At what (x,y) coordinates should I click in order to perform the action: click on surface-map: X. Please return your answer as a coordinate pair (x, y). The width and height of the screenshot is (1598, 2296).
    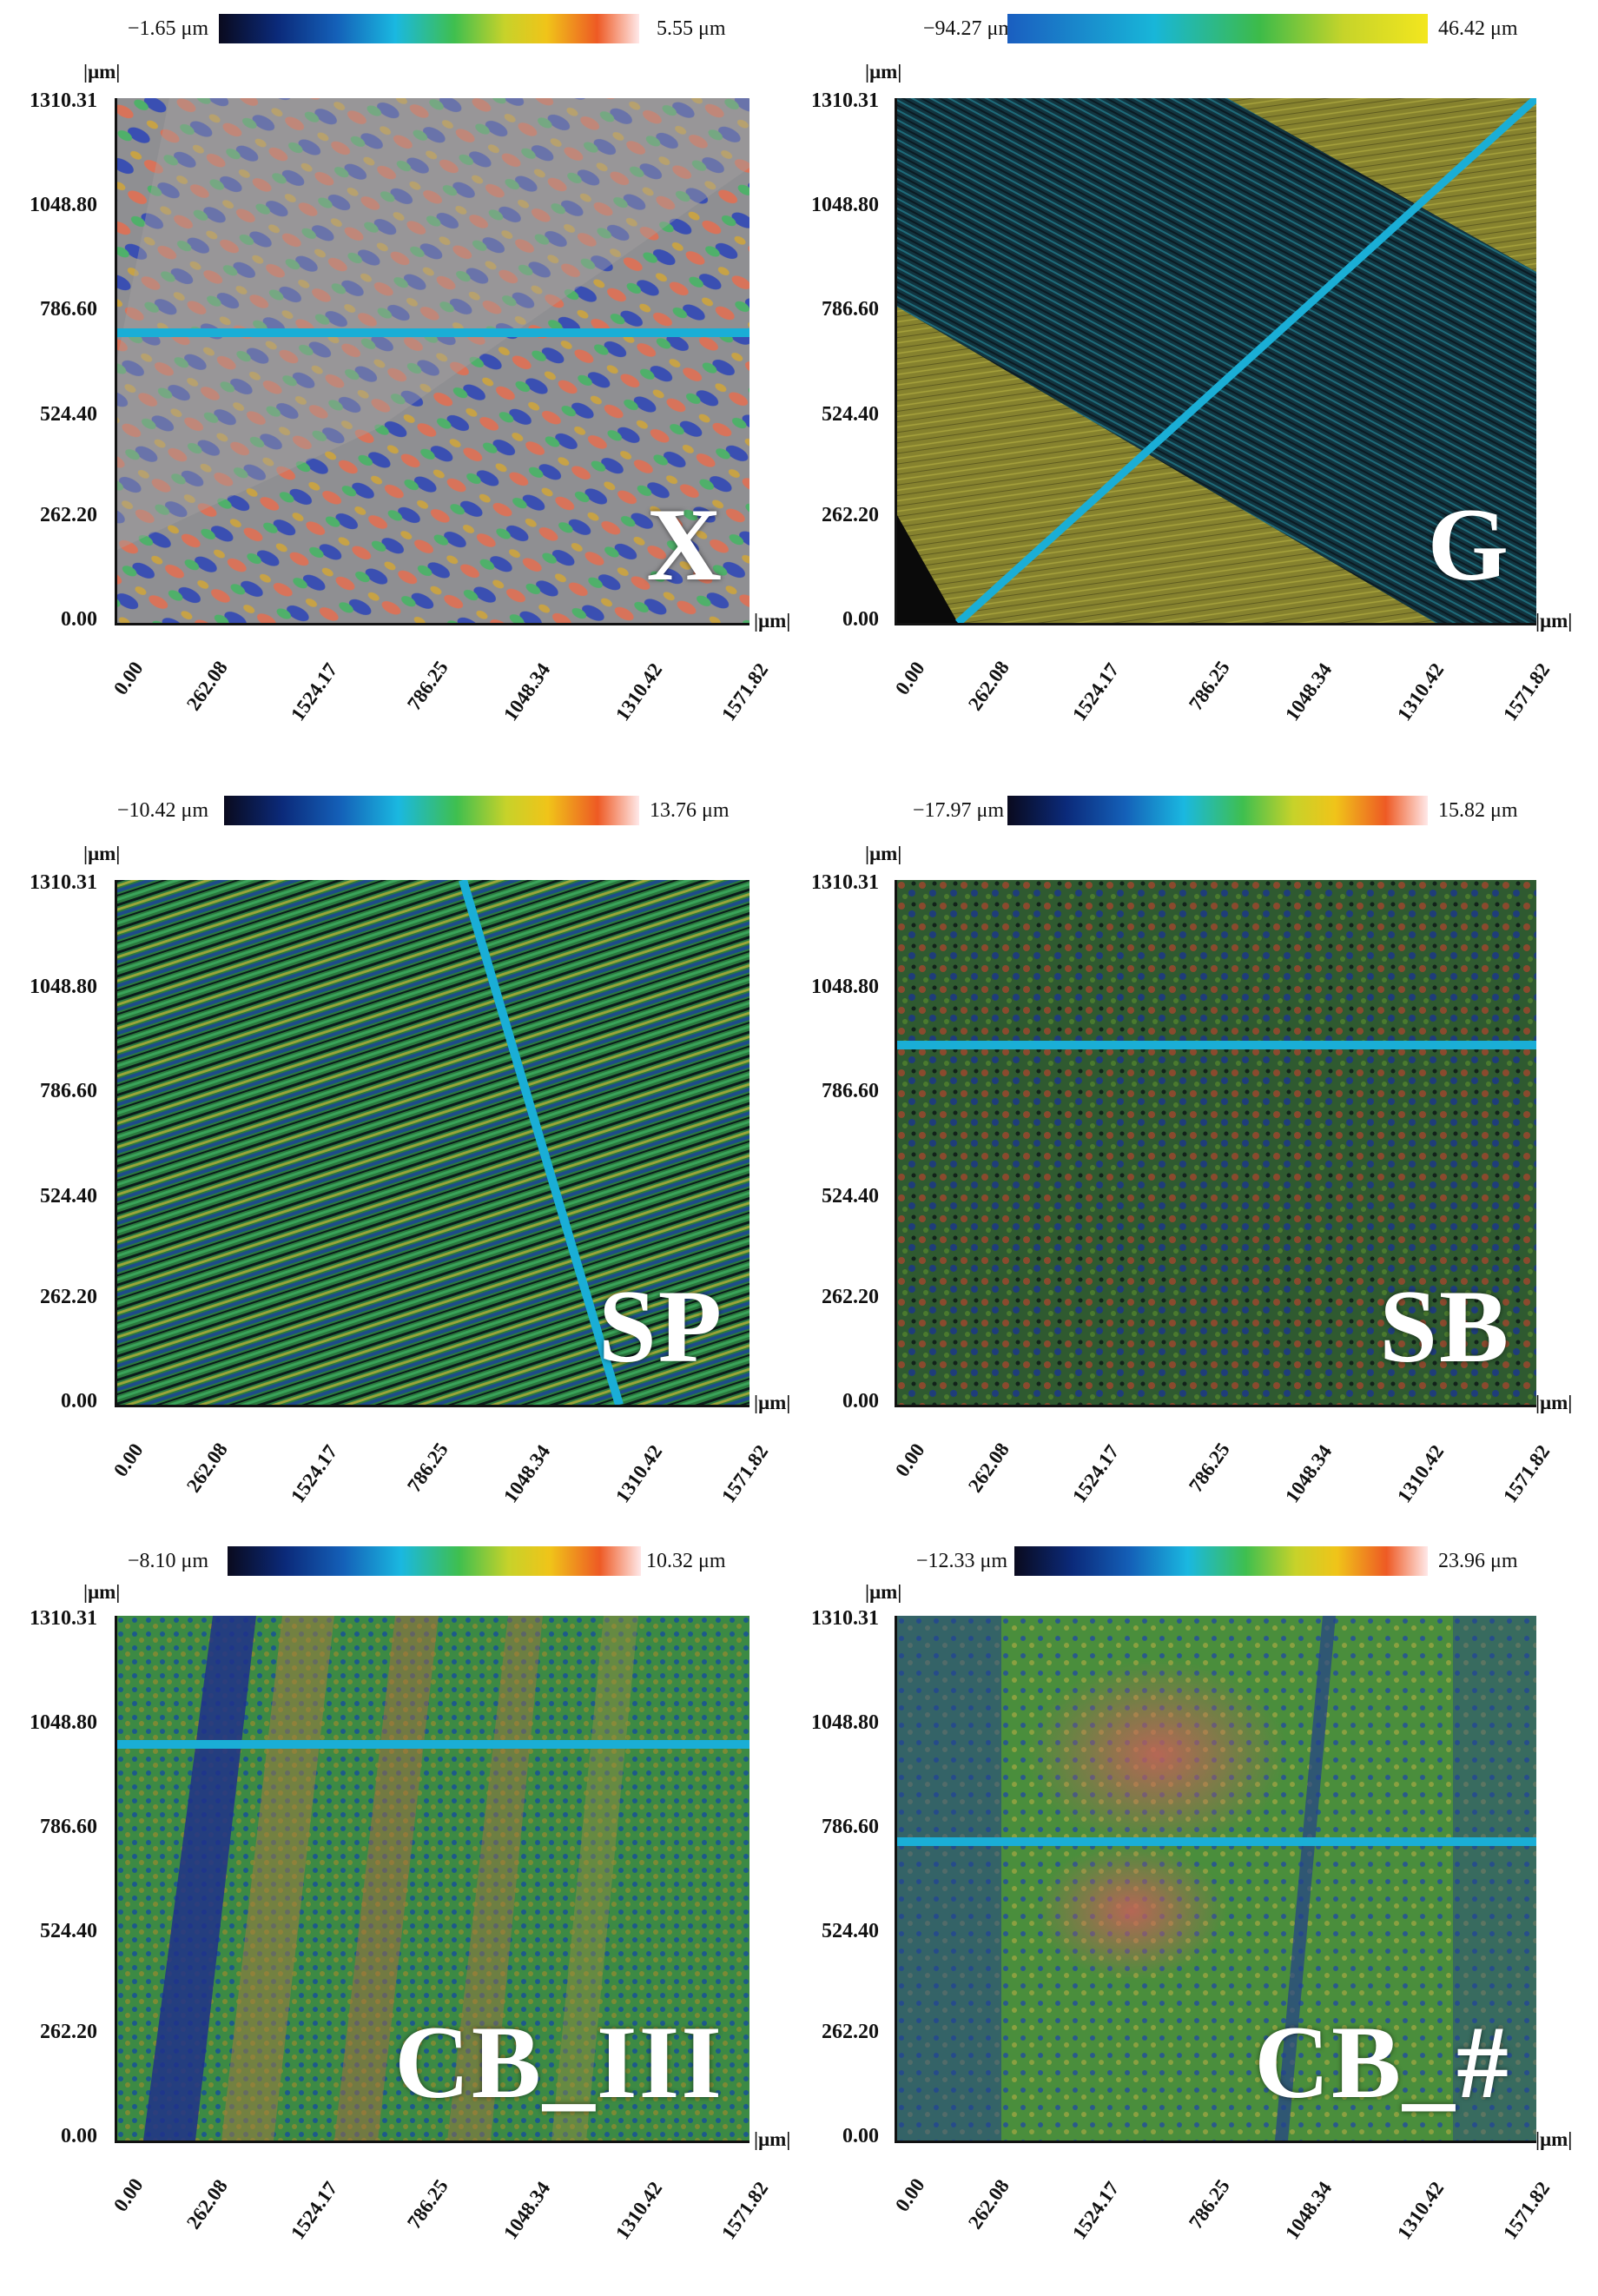
    Looking at the image, I should click on (432, 361).